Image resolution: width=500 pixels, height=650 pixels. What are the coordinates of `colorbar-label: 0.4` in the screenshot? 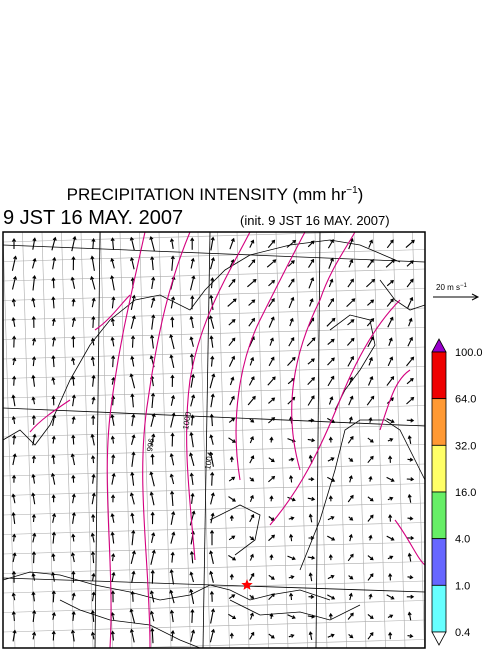 It's located at (462, 633).